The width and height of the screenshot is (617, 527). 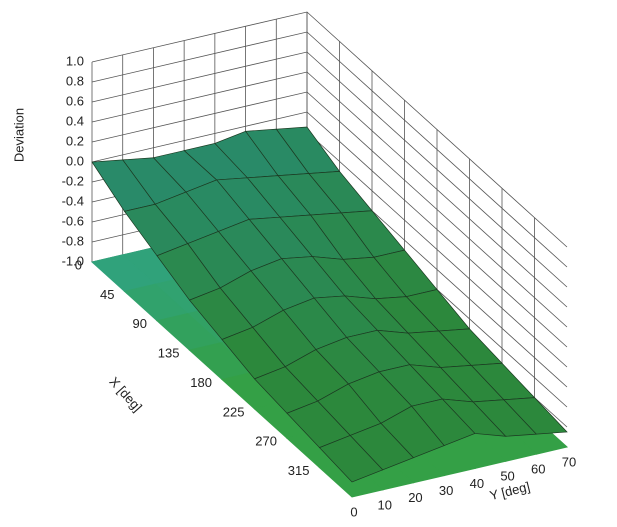 What do you see at coordinates (73, 260) in the screenshot?
I see `z-tick-label: -1.0` at bounding box center [73, 260].